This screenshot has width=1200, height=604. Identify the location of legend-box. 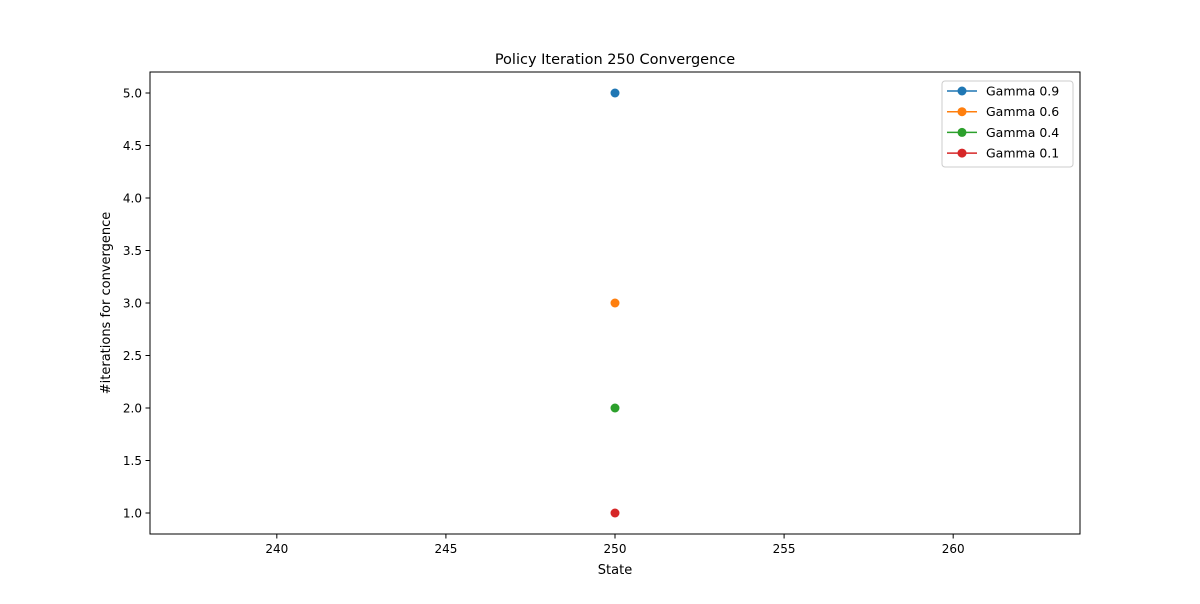
(1007, 124).